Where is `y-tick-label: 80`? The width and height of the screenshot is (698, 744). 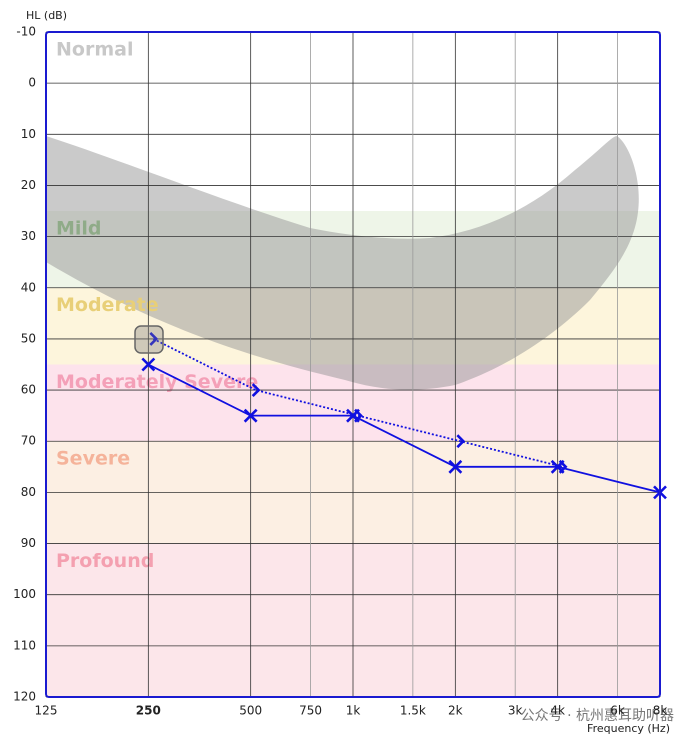
y-tick-label: 80 is located at coordinates (28, 492).